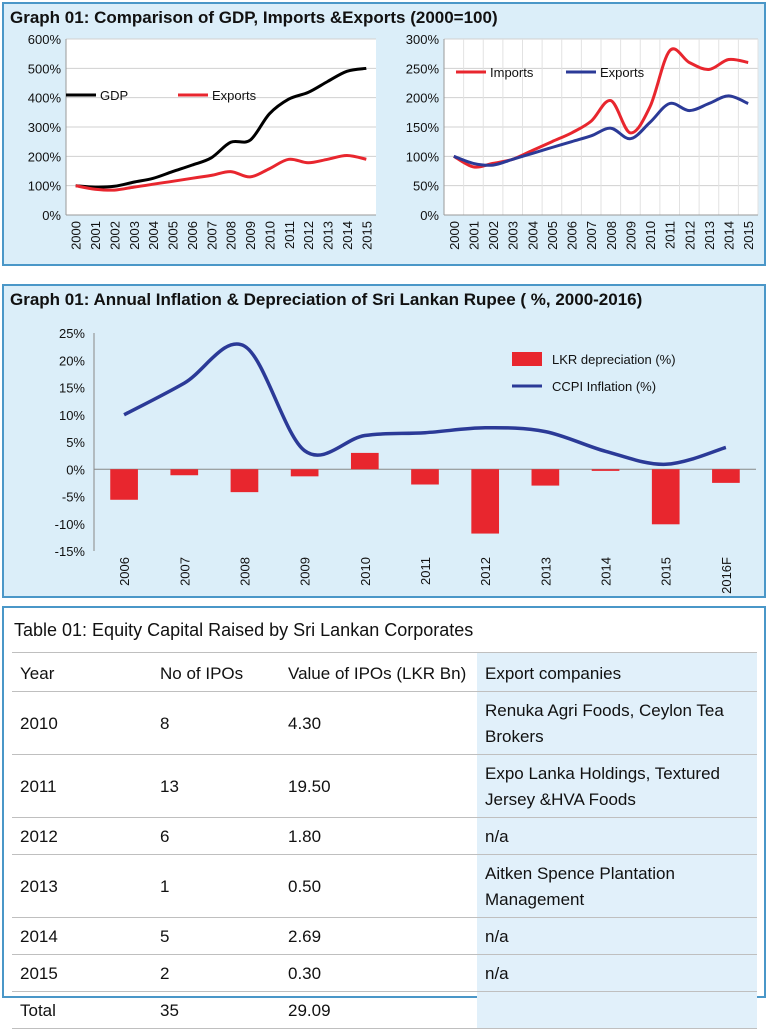  Describe the element at coordinates (426, 186) in the screenshot. I see `y-tick-label: 50%` at that location.